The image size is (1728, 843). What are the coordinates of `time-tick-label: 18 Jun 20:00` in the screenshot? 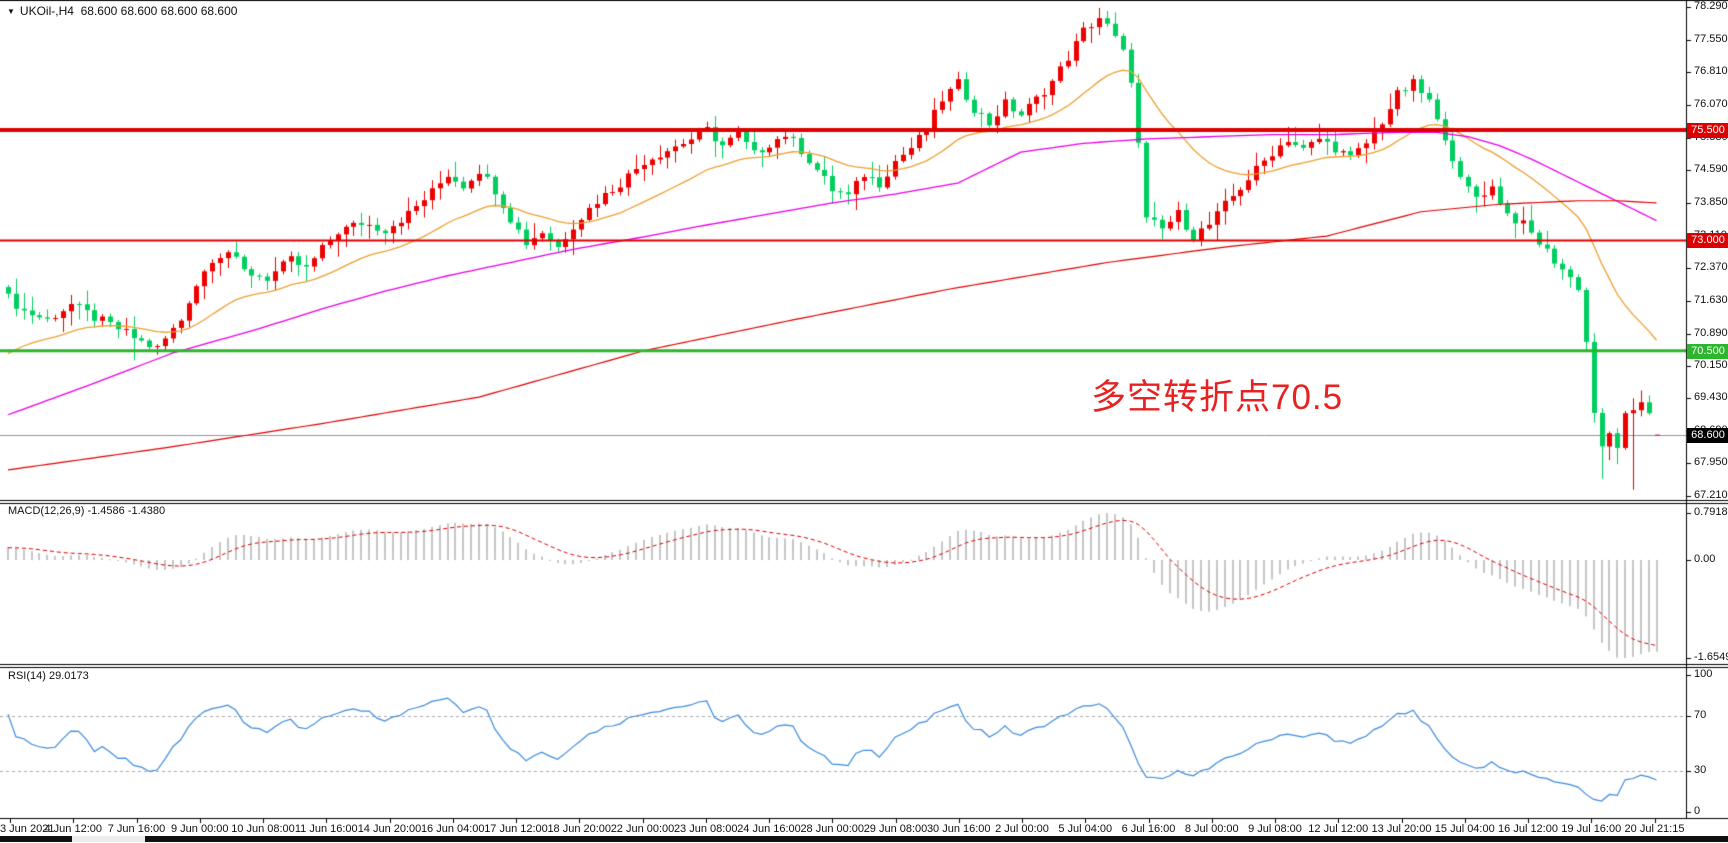 It's located at (579, 829).